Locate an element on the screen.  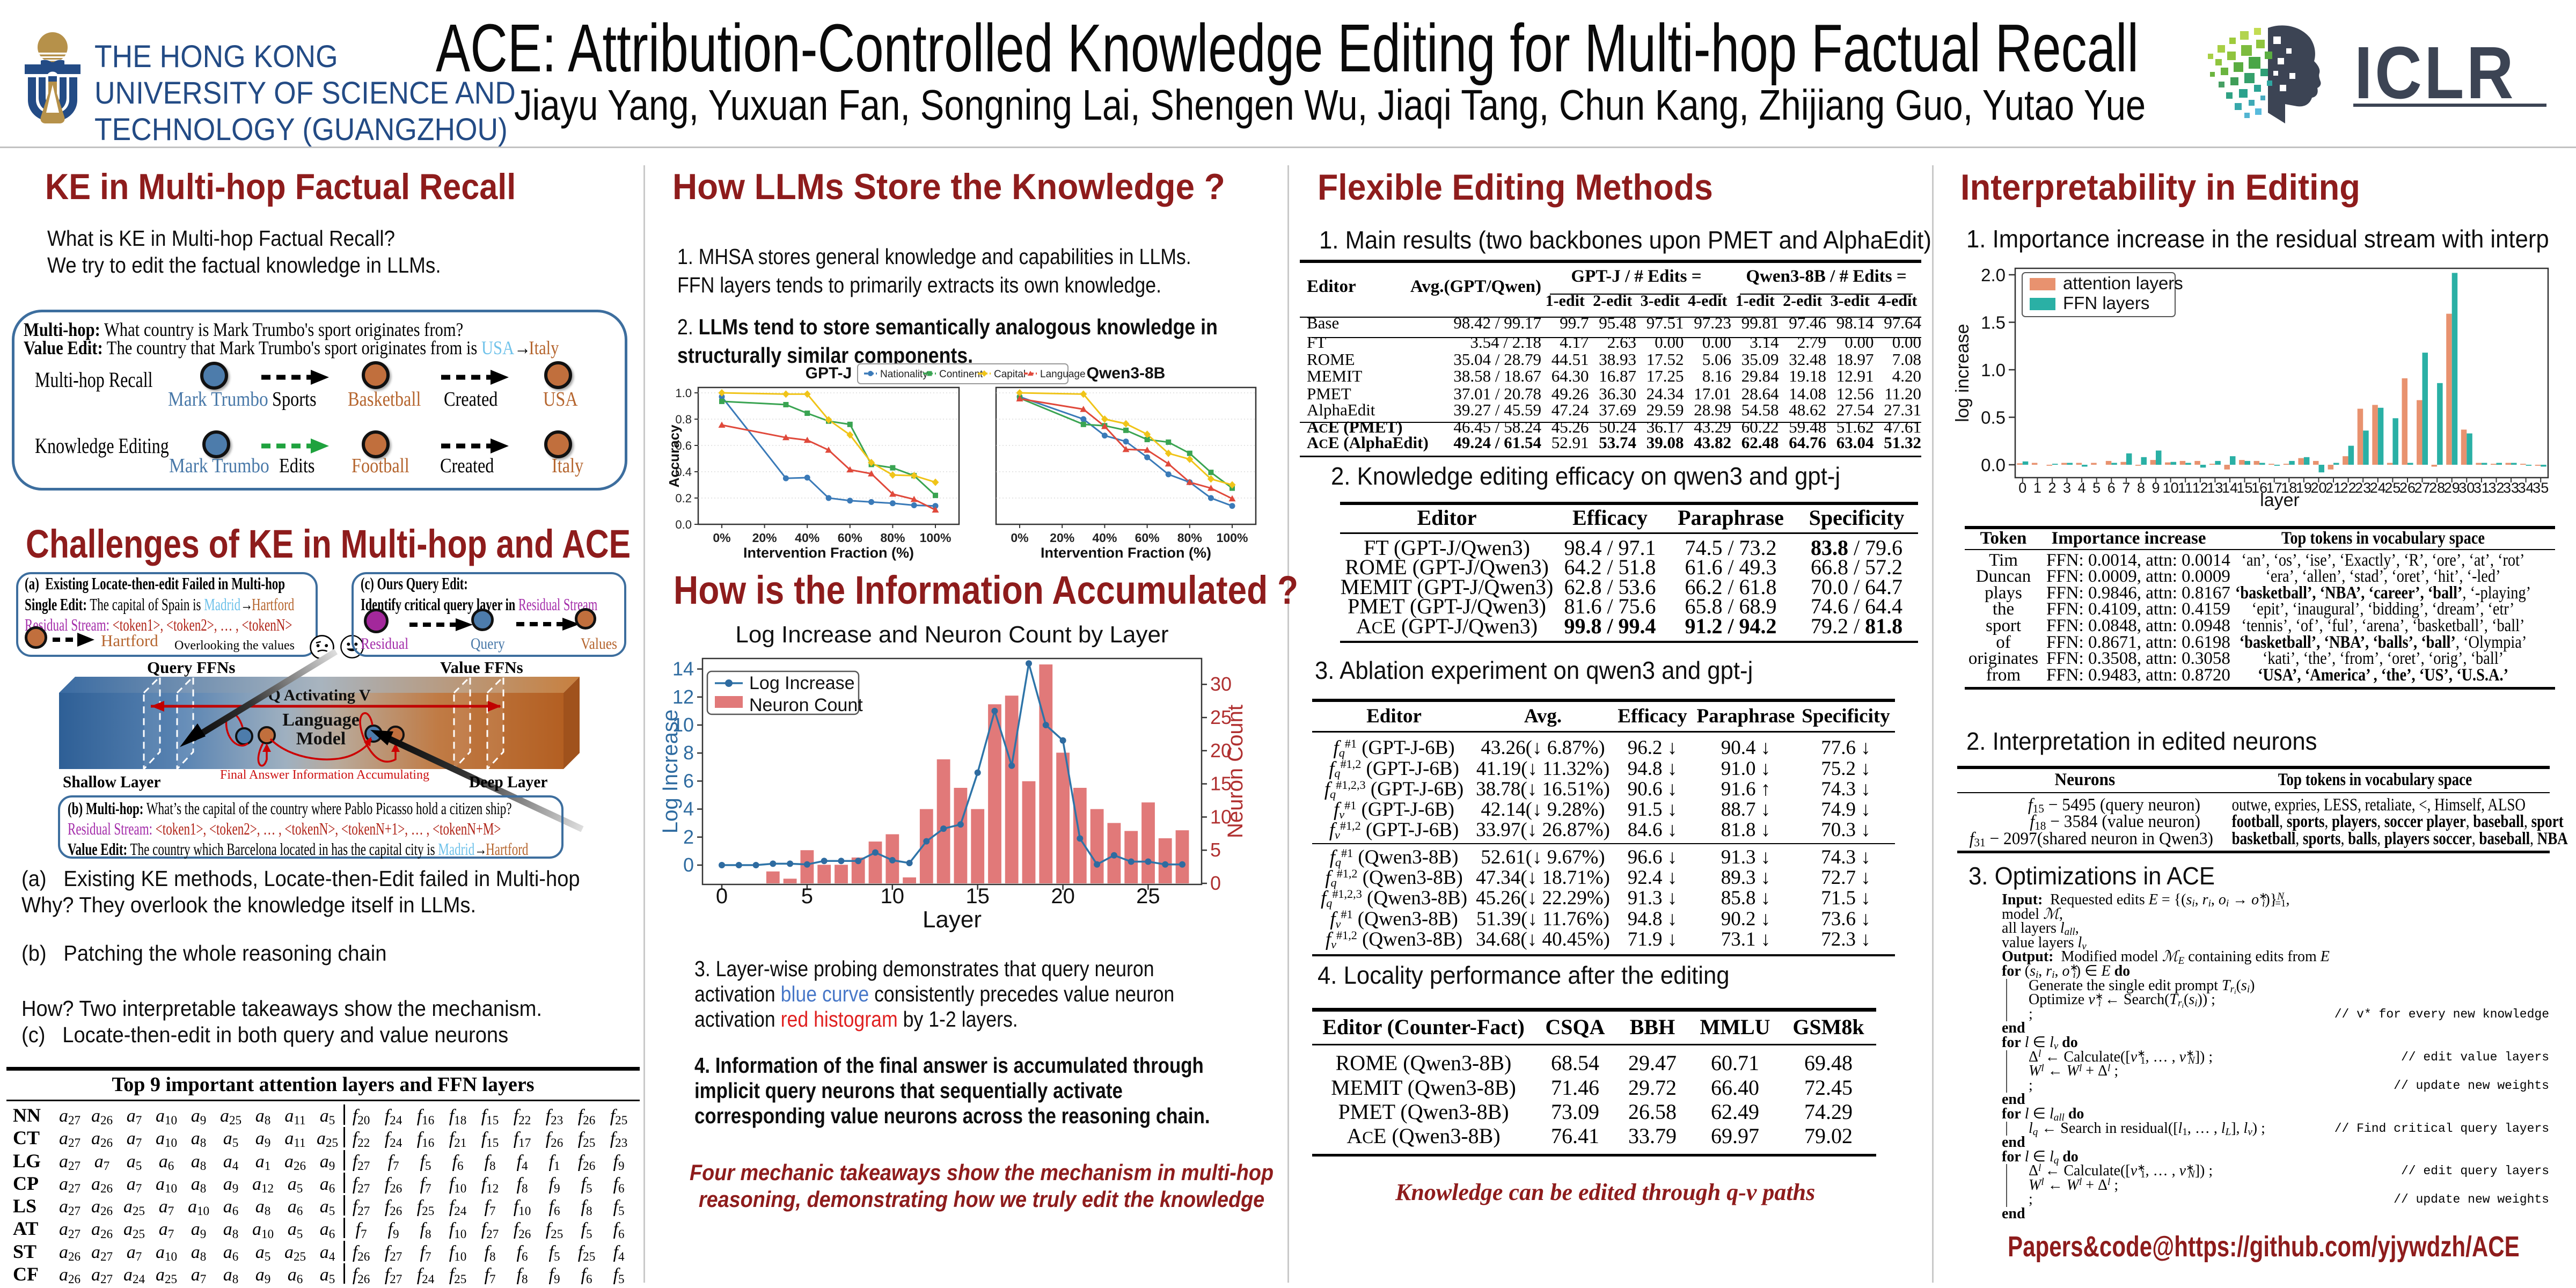
svg-text: Capital is located at coordinates (1010, 374).